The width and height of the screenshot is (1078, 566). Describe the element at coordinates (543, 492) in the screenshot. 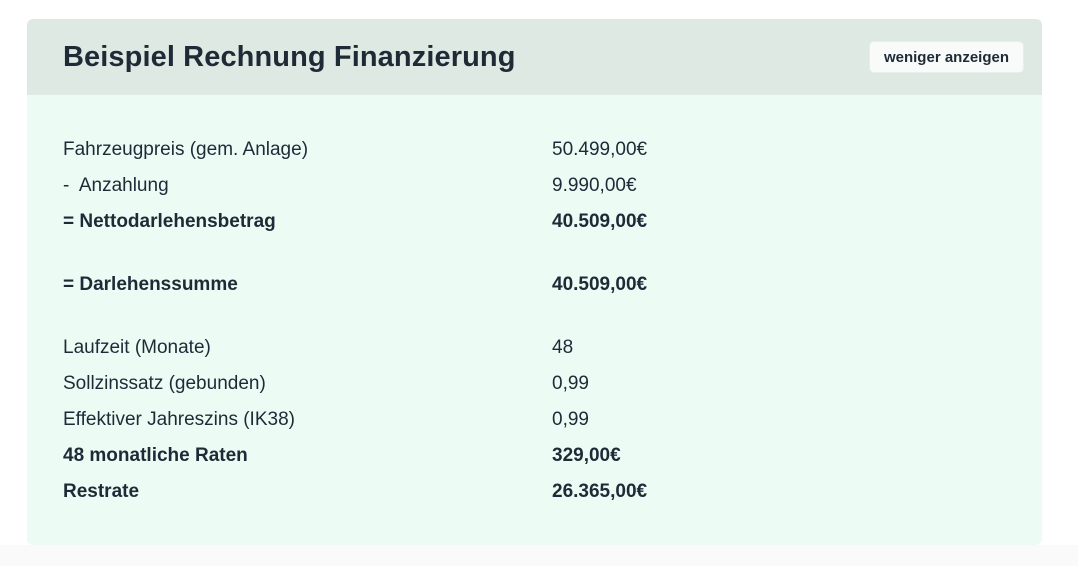

I see `row-final-installment: Restrate 26.365,00€` at that location.